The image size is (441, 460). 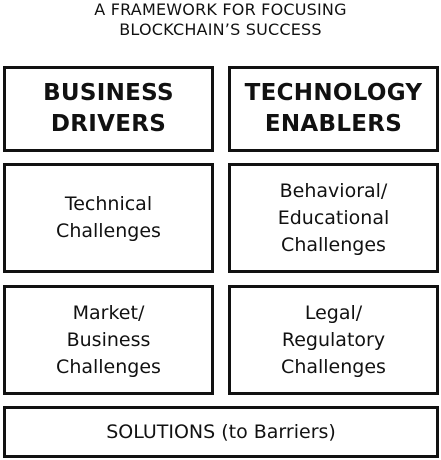 I want to click on solutions-label: SOLUTIONS (to Barriers), so click(x=221, y=432).